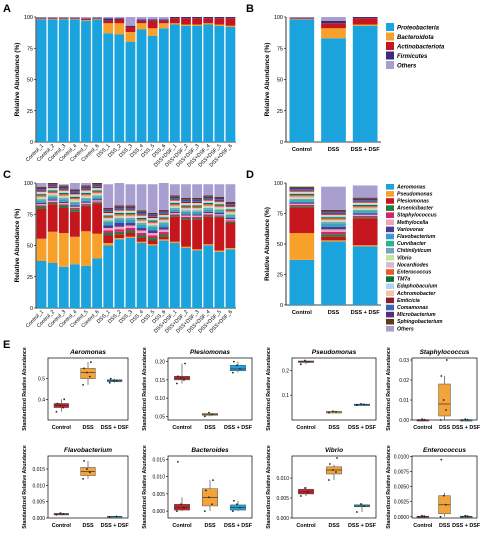  Describe the element at coordinates (160, 363) in the screenshot. I see `y-tick-label: 0.20` at that location.